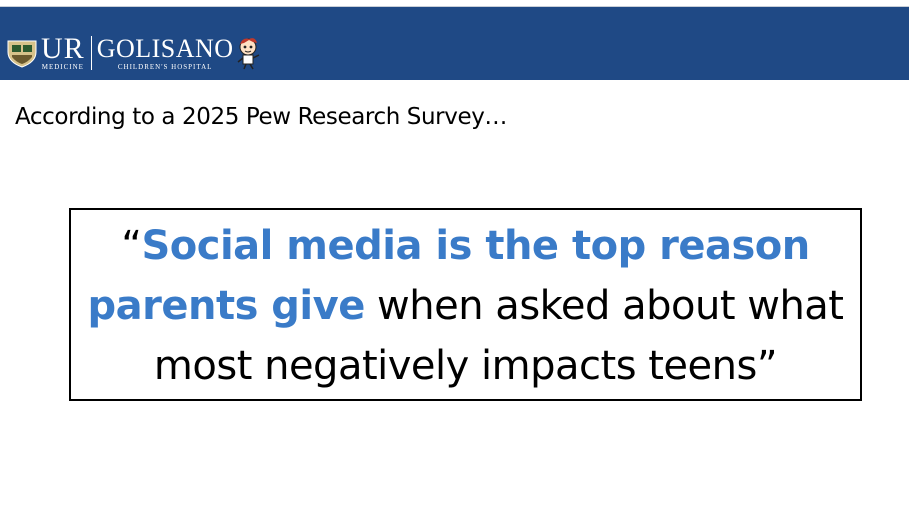  I want to click on golisano-label: GOLISANO, so click(165, 48).